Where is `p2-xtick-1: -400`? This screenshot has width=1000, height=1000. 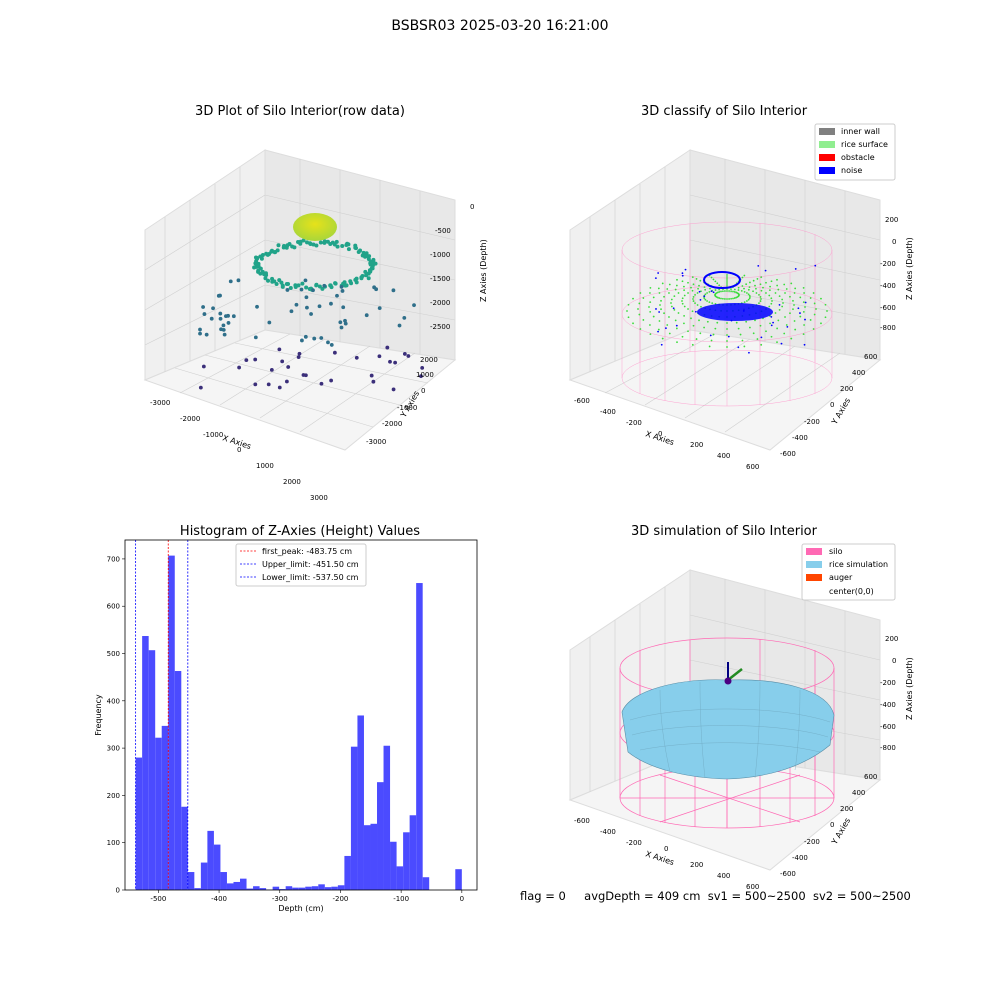 p2-xtick-1: -400 is located at coordinates (608, 412).